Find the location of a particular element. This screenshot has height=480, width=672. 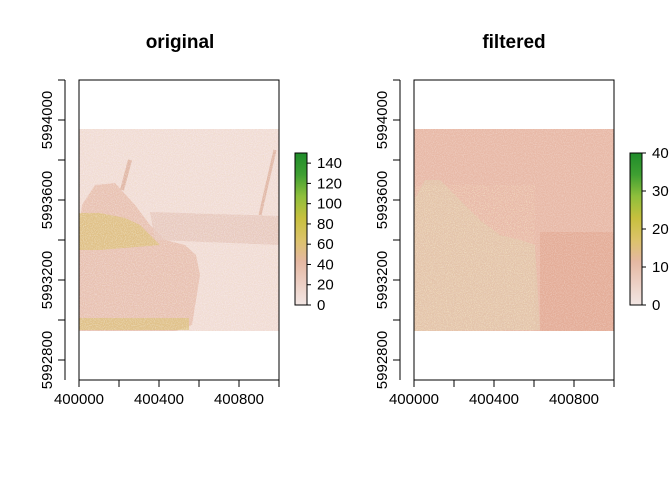

colorbar-tick-label: 140 is located at coordinates (329, 163).